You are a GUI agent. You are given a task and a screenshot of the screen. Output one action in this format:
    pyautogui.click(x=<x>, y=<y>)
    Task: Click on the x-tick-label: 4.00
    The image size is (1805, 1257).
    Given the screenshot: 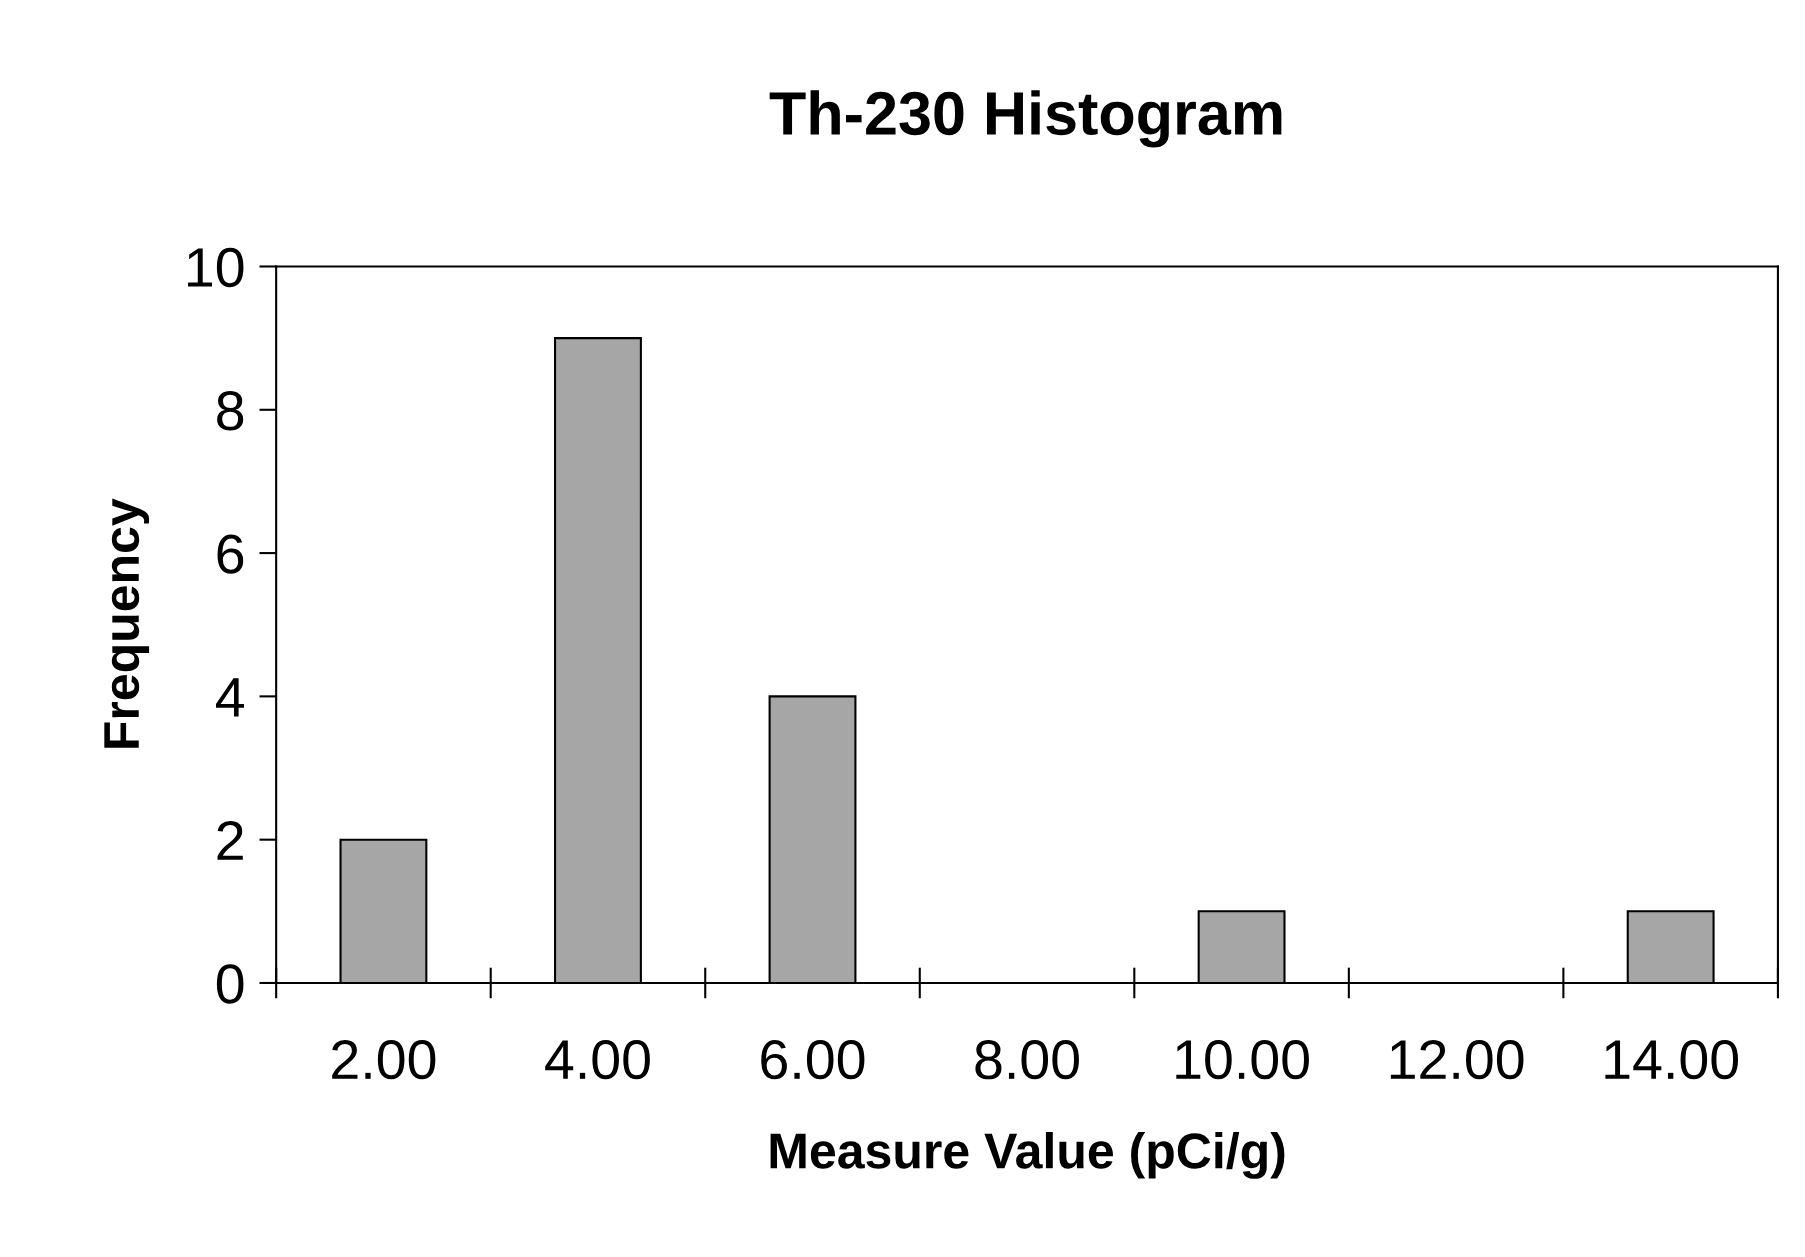 What is the action you would take?
    pyautogui.click(x=597, y=1060)
    